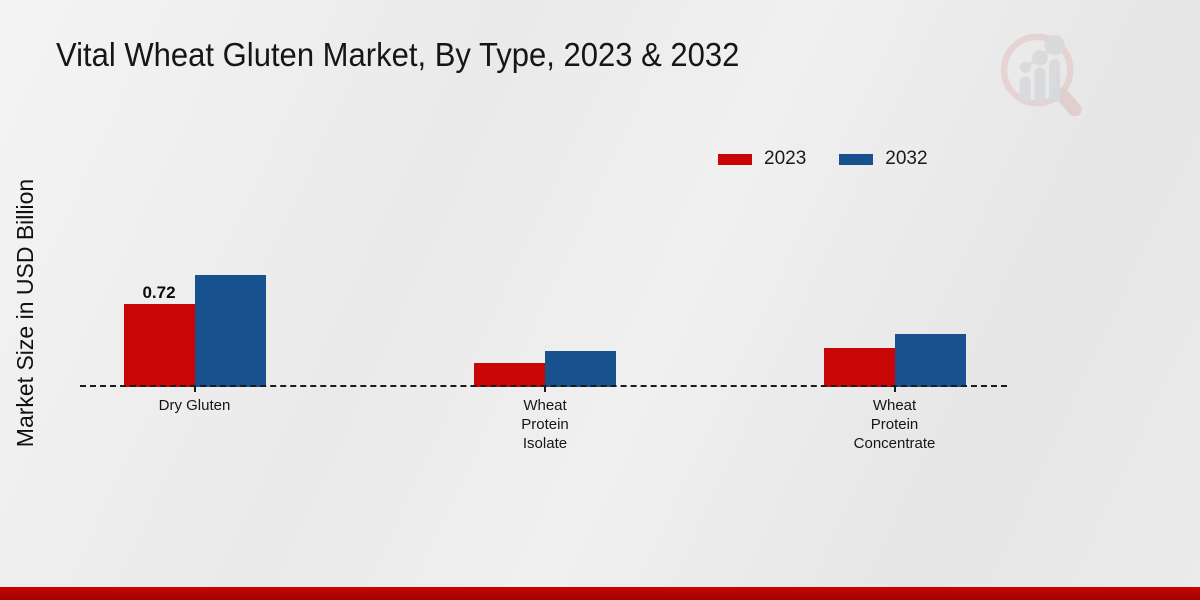  Describe the element at coordinates (785, 158) in the screenshot. I see `legend-label: 2023` at that location.